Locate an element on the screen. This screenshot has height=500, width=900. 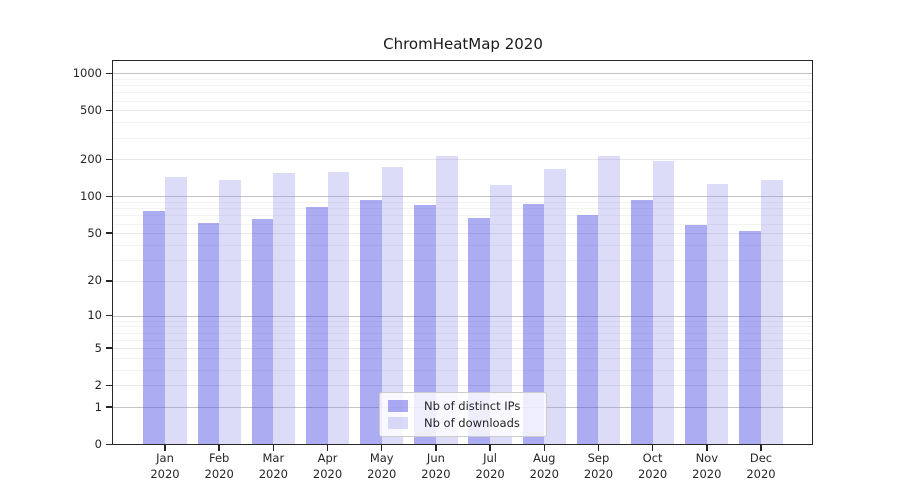
x-tick-label-dec: Dec 2020 is located at coordinates (761, 466).